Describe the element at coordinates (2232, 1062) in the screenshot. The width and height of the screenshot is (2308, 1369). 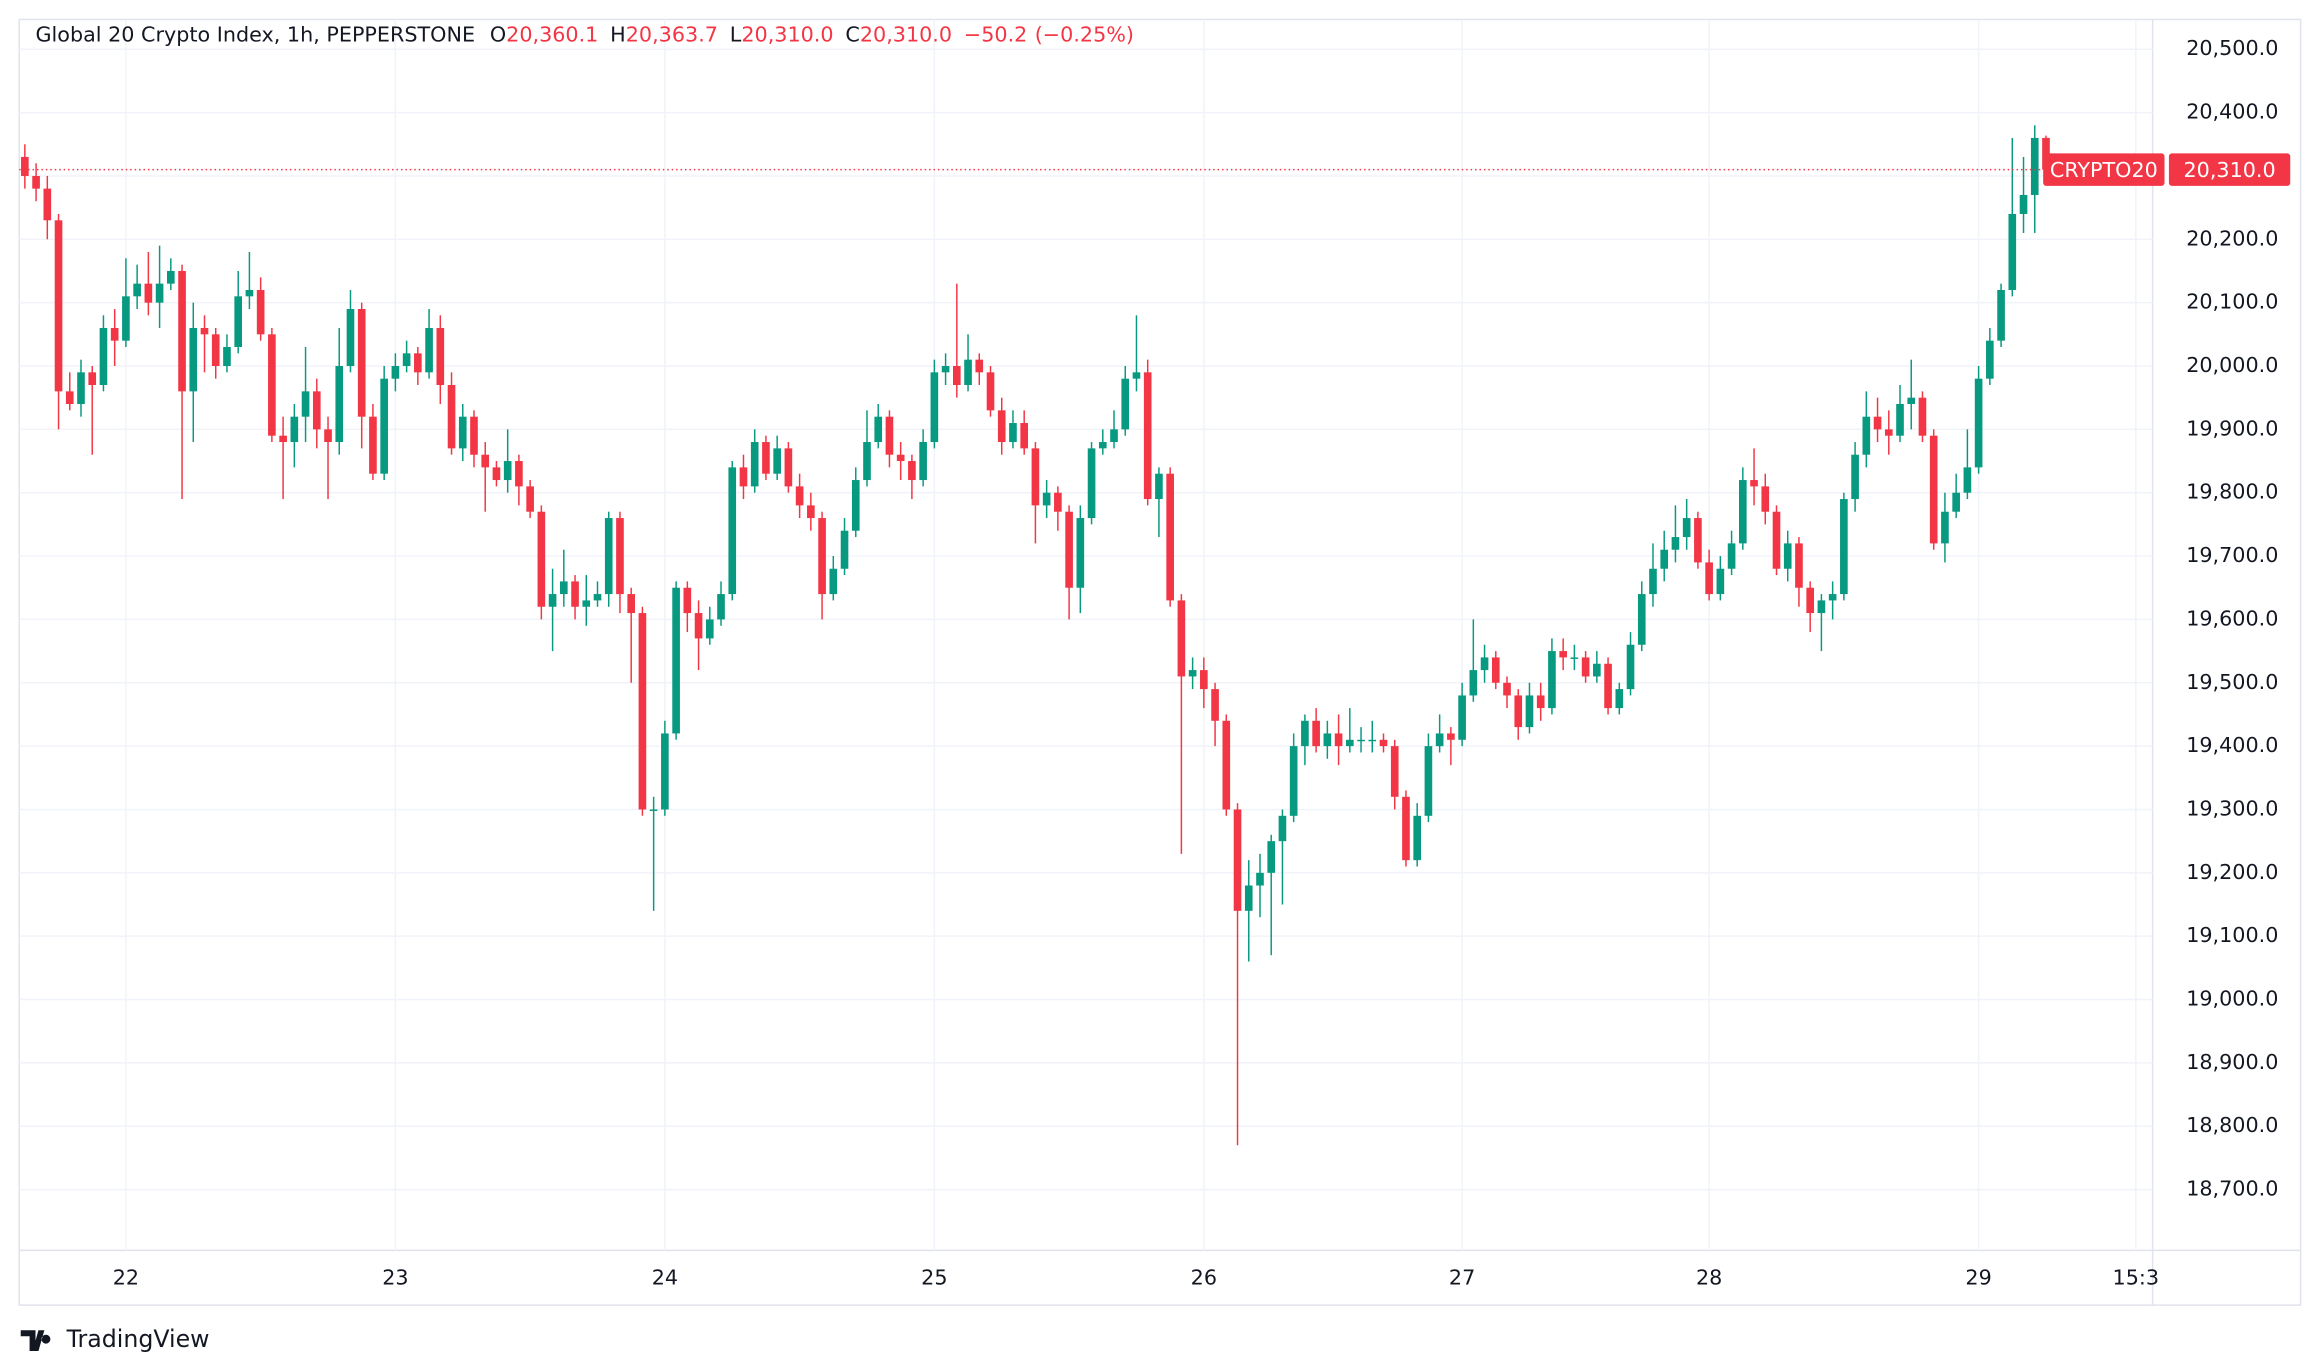
I see `y-tick-label: 18,900.0` at that location.